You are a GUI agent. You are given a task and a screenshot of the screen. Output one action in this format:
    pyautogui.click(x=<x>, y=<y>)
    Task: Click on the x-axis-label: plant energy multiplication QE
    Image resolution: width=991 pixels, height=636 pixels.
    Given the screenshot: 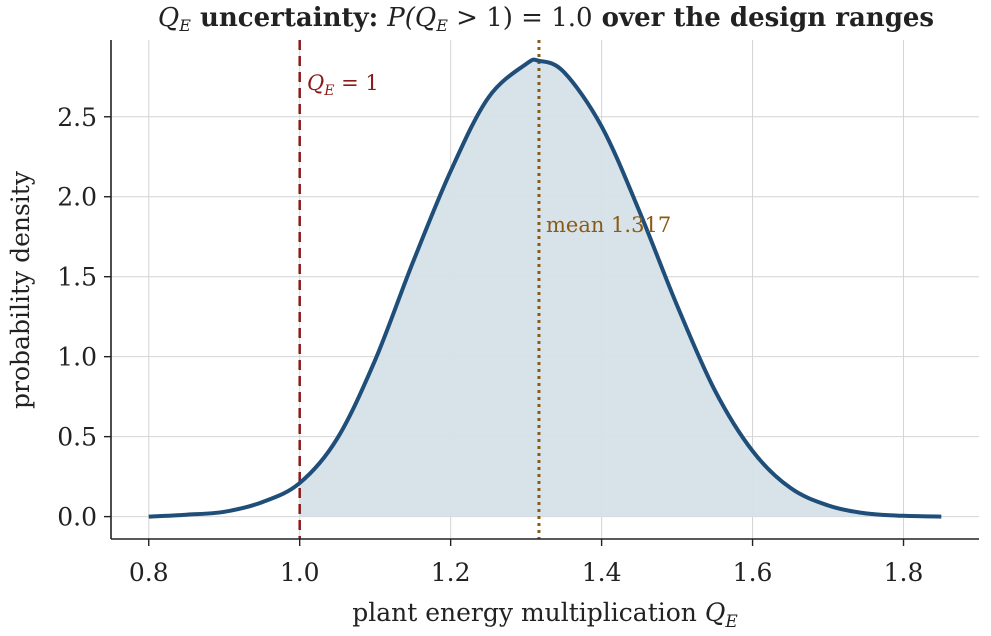 What is the action you would take?
    pyautogui.click(x=545, y=615)
    